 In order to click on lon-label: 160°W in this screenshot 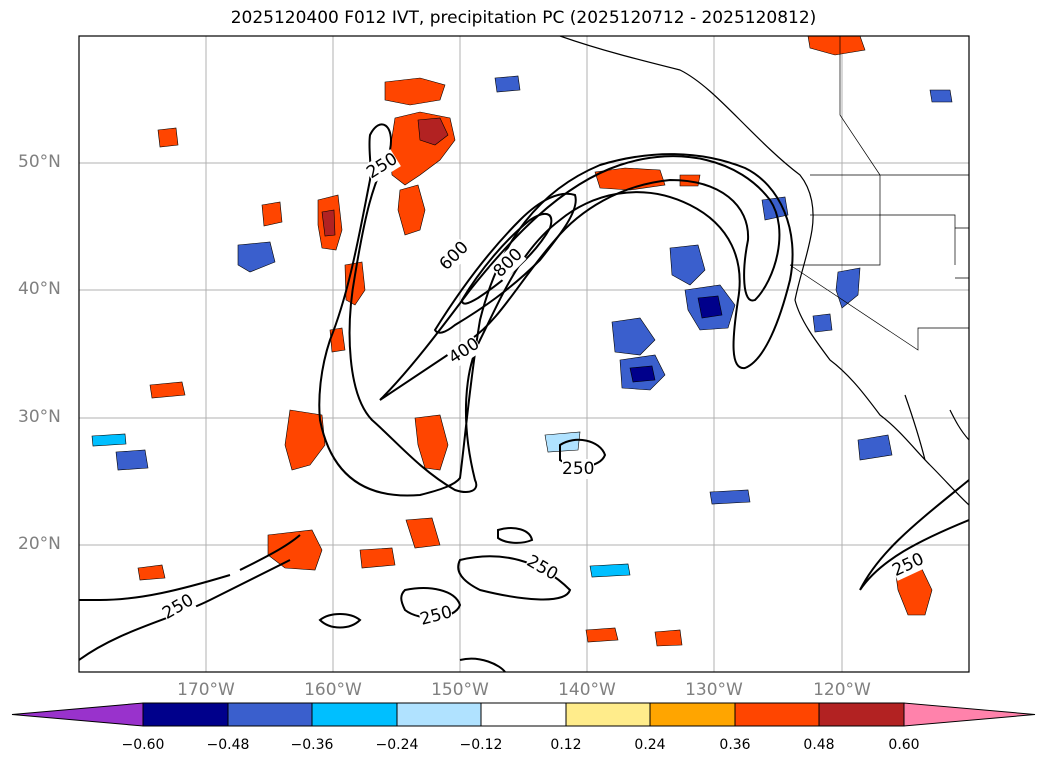, I will do `click(333, 690)`.